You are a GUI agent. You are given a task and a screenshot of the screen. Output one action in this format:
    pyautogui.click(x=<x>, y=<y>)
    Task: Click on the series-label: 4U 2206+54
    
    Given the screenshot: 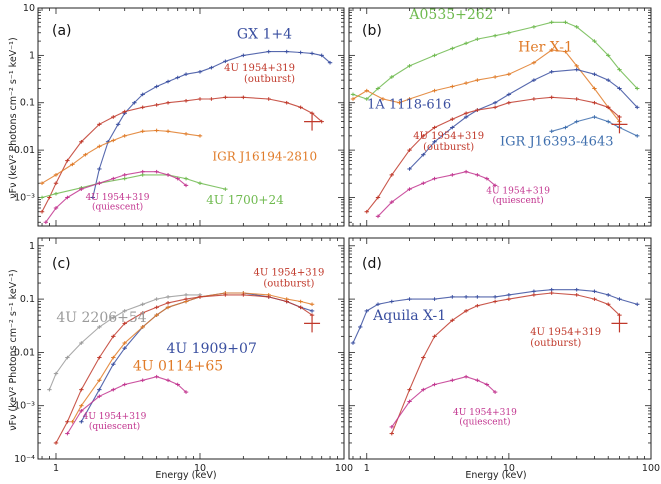 What is the action you would take?
    pyautogui.click(x=101, y=318)
    